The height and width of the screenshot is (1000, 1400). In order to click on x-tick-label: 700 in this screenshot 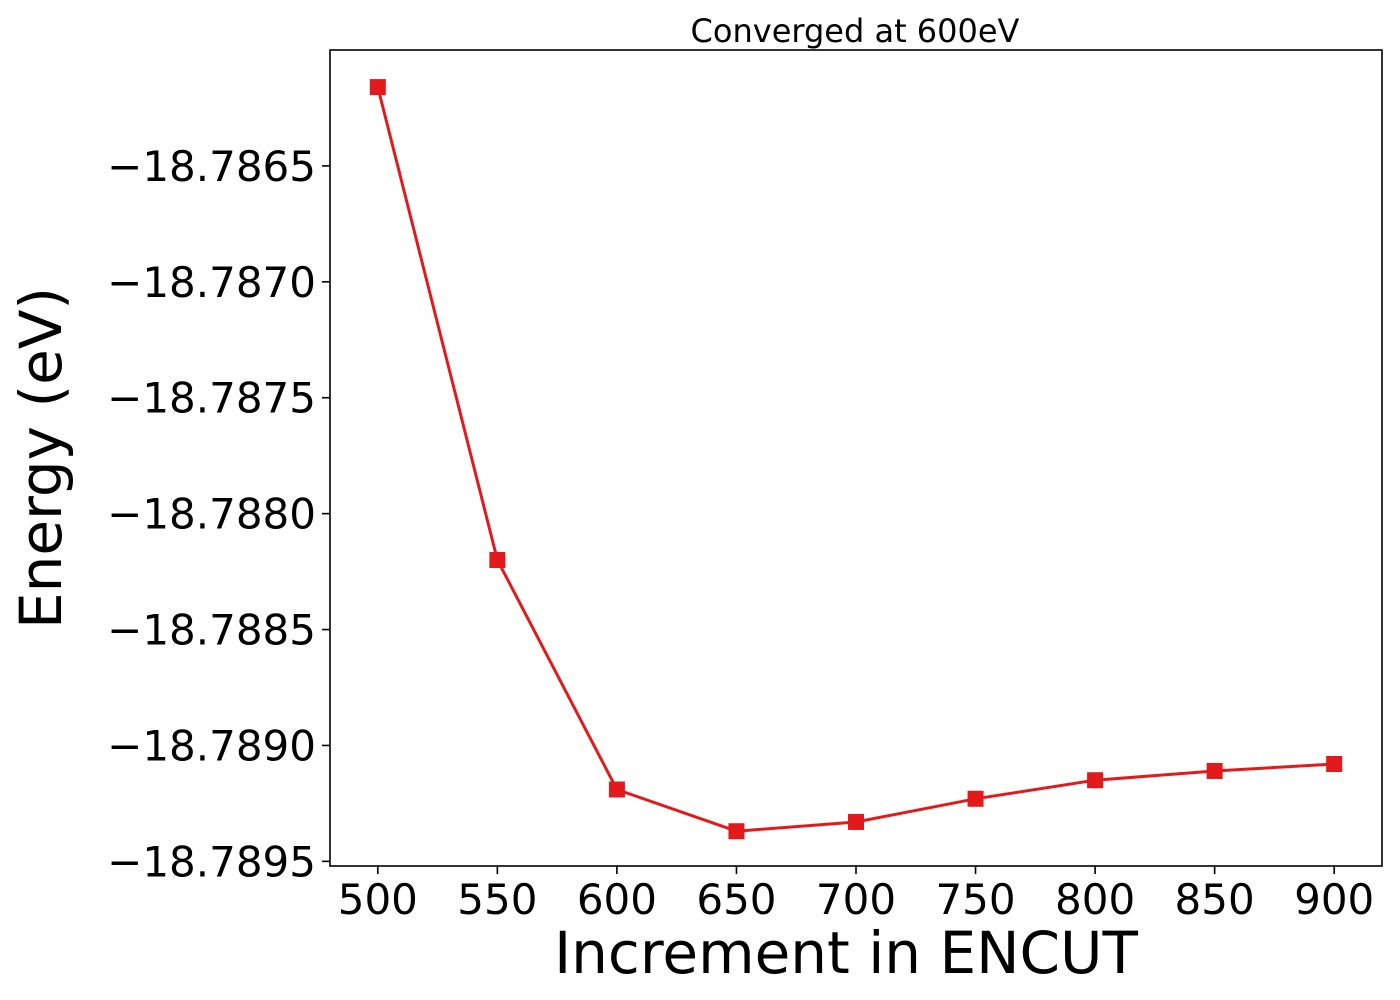, I will do `click(856, 899)`.